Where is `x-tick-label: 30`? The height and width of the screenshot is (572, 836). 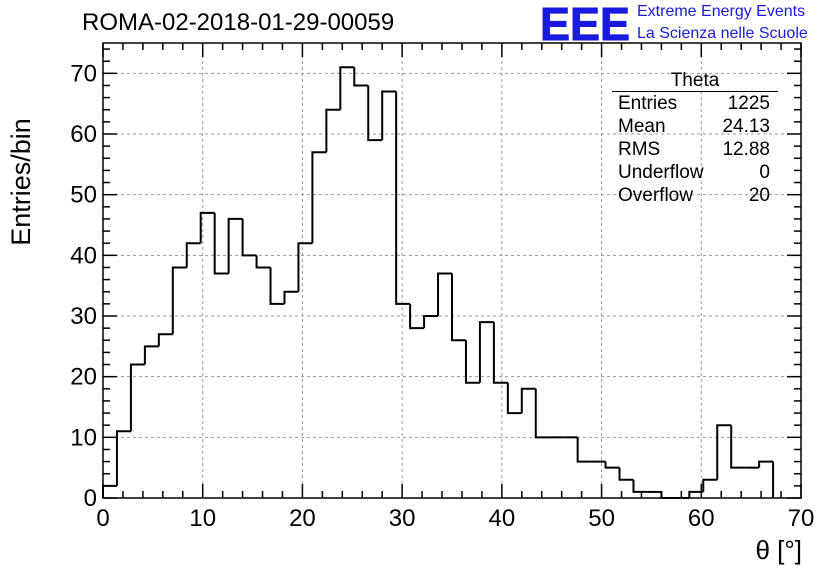
x-tick-label: 30 is located at coordinates (402, 518).